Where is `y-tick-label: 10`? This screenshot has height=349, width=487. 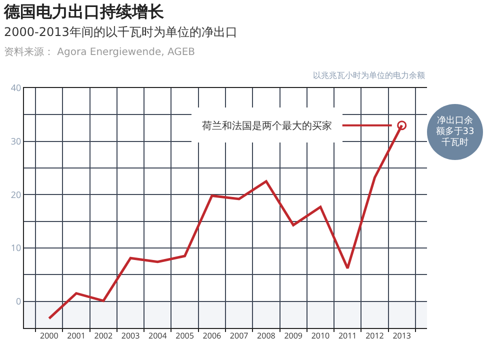
y-tick-label: 10 is located at coordinates (16, 247).